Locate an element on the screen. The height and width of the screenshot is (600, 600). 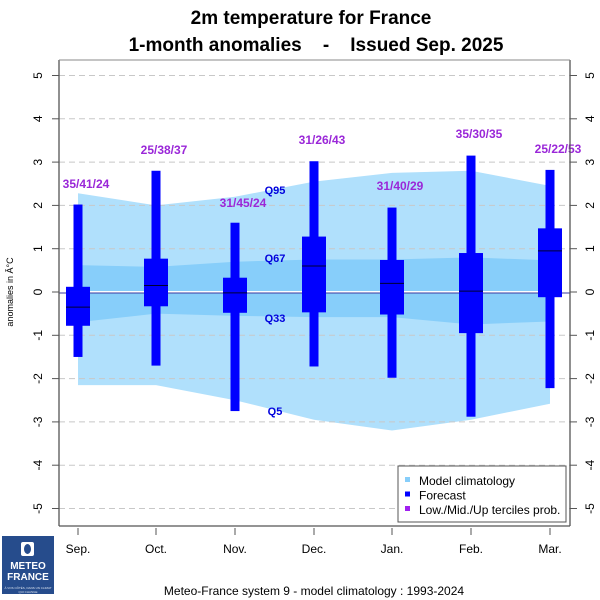
y-tick-label-left: -4 is located at coordinates (38, 465).